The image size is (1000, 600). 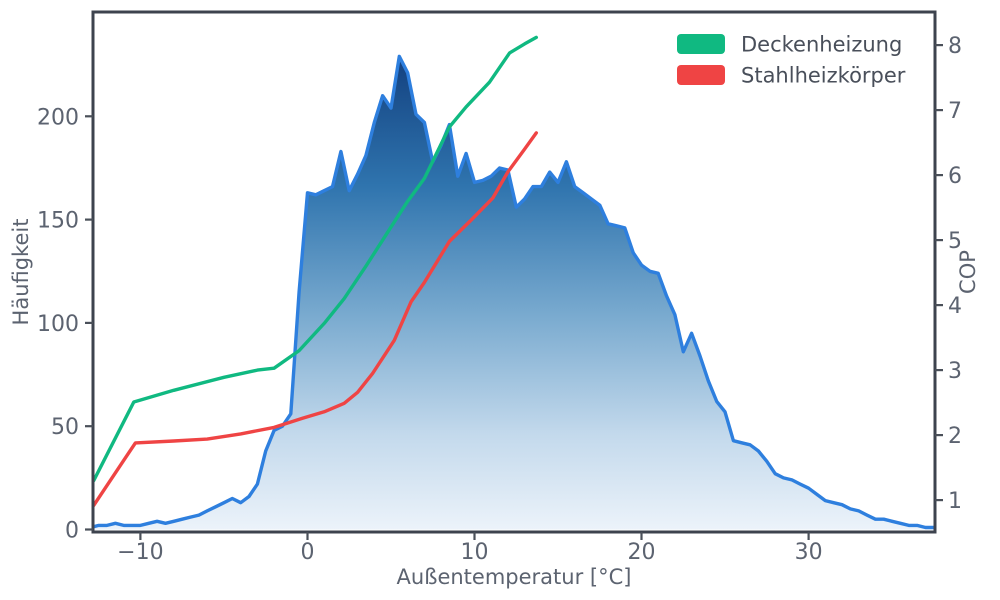 I want to click on y-left-tick-label: 150, so click(x=58, y=221).